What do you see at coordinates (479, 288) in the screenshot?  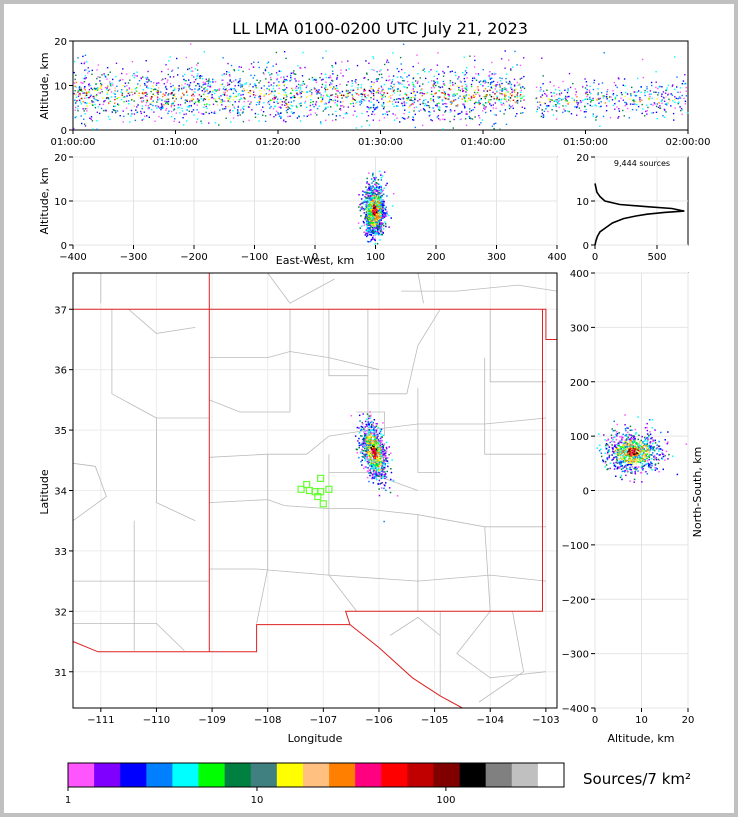 I see `county-line` at bounding box center [479, 288].